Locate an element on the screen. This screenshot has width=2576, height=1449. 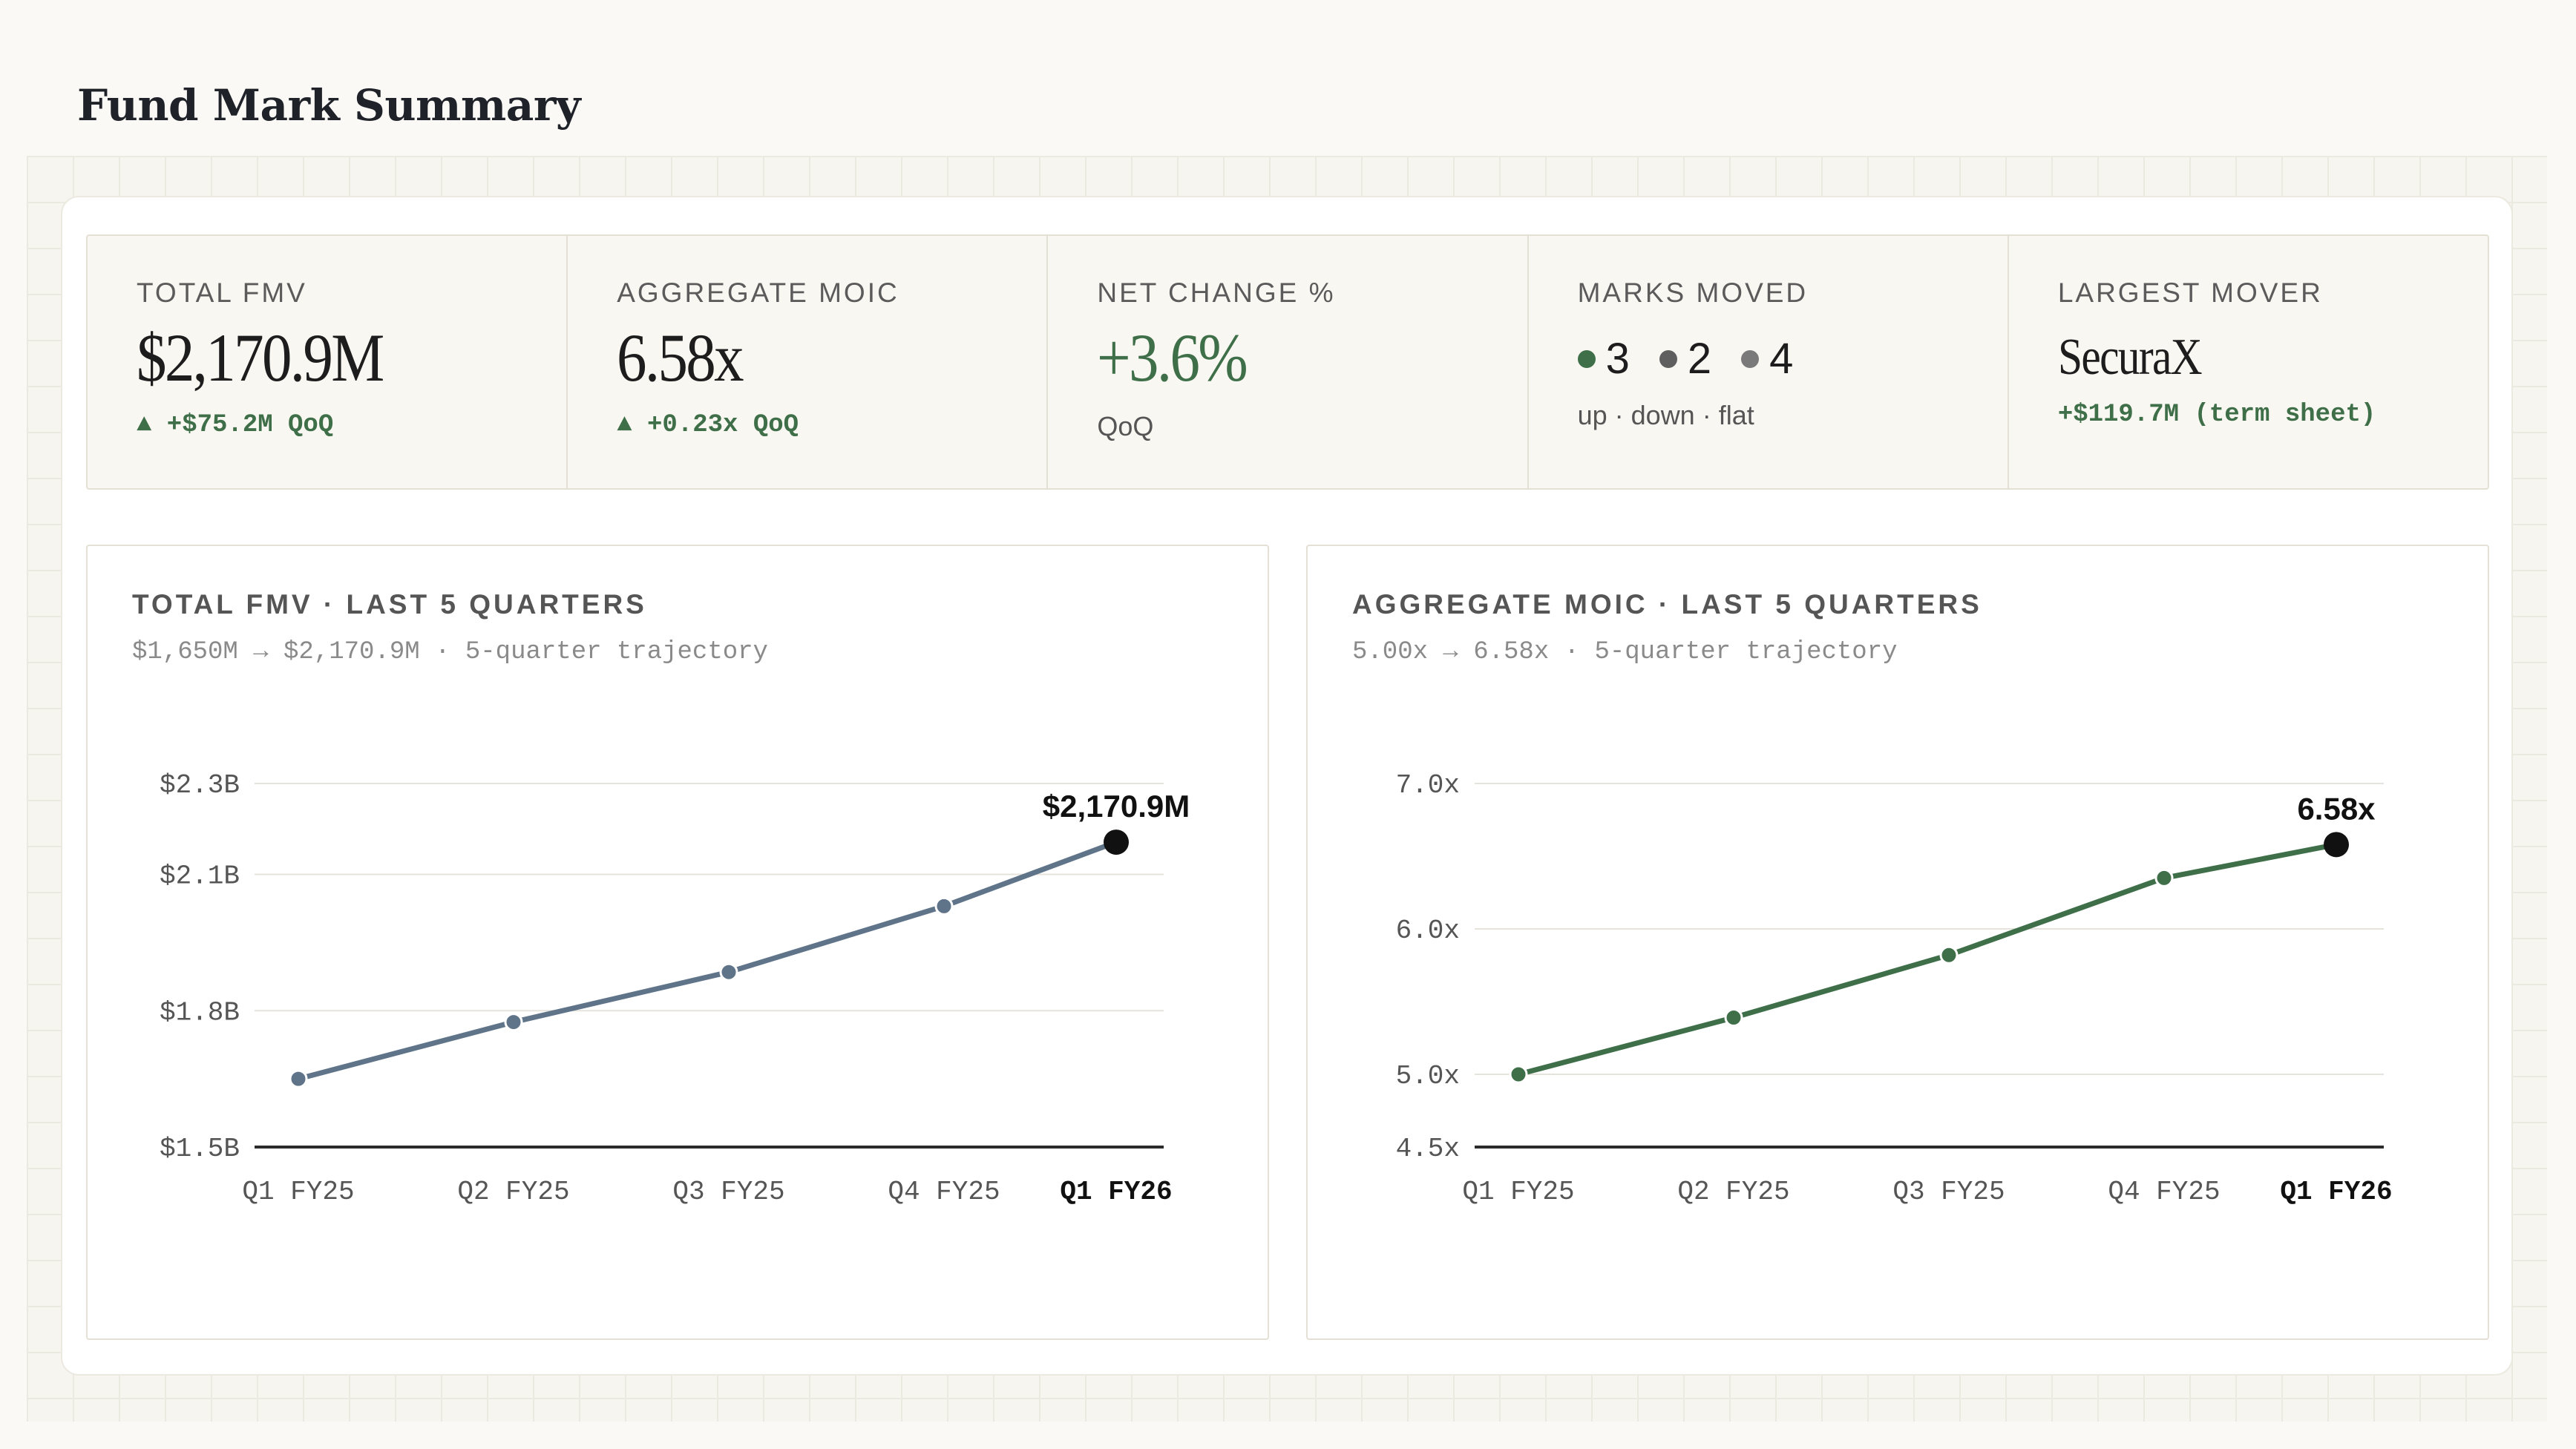
marks-down: 2 is located at coordinates (1685, 359).